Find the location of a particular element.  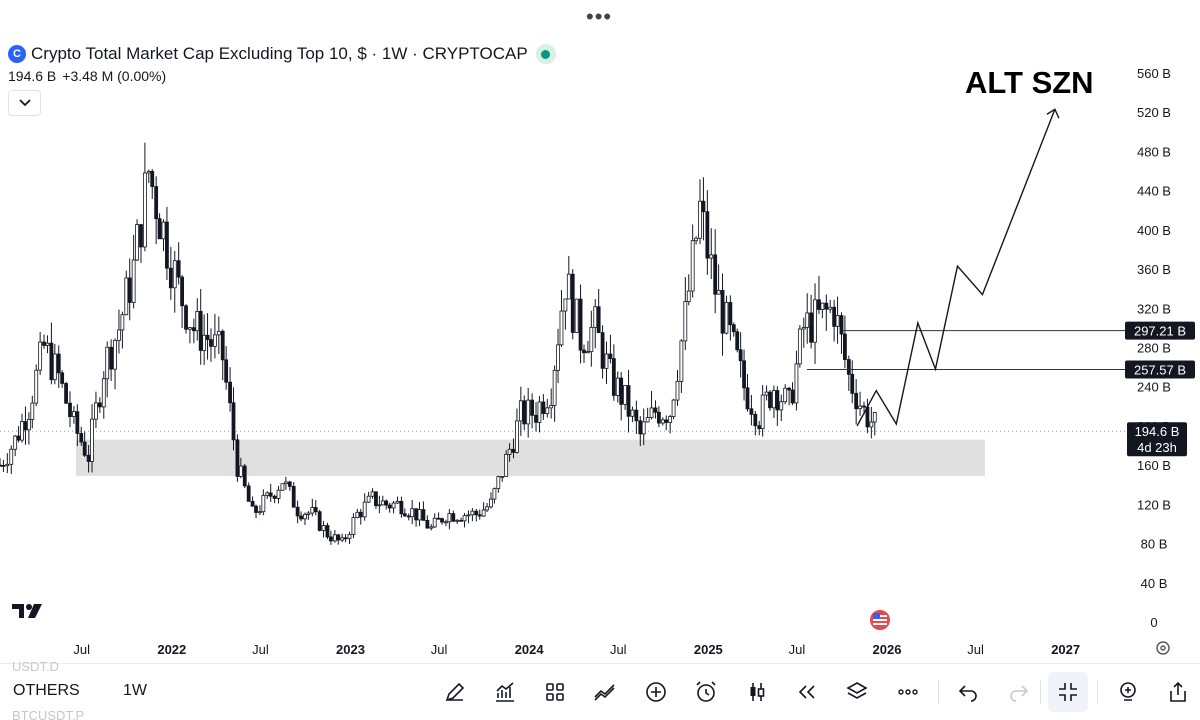

candlestick-icon is located at coordinates (757, 692).